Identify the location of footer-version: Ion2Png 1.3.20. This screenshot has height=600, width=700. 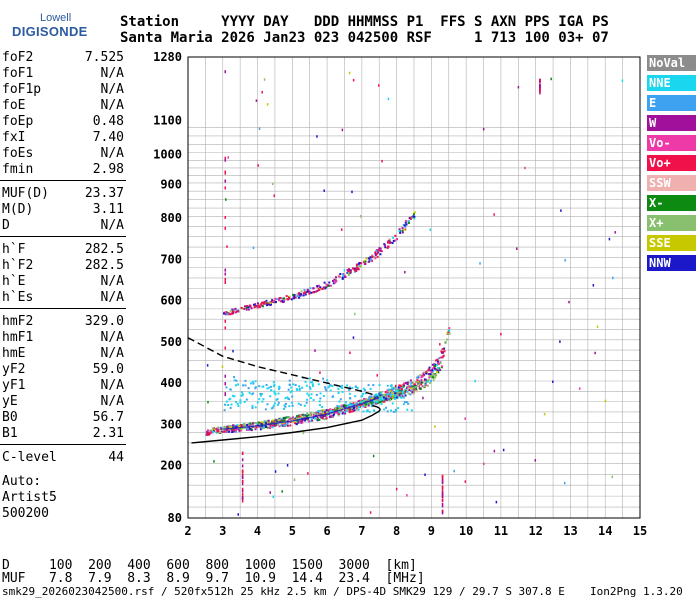
(636, 591).